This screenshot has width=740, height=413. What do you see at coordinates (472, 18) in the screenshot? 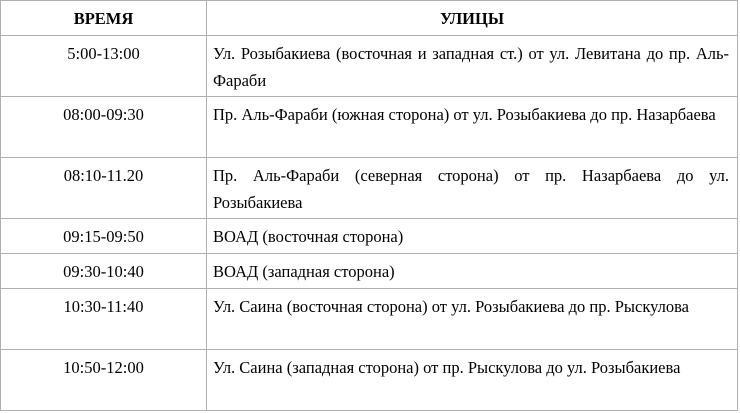
I see `header-streets: УЛИЦЫ` at bounding box center [472, 18].